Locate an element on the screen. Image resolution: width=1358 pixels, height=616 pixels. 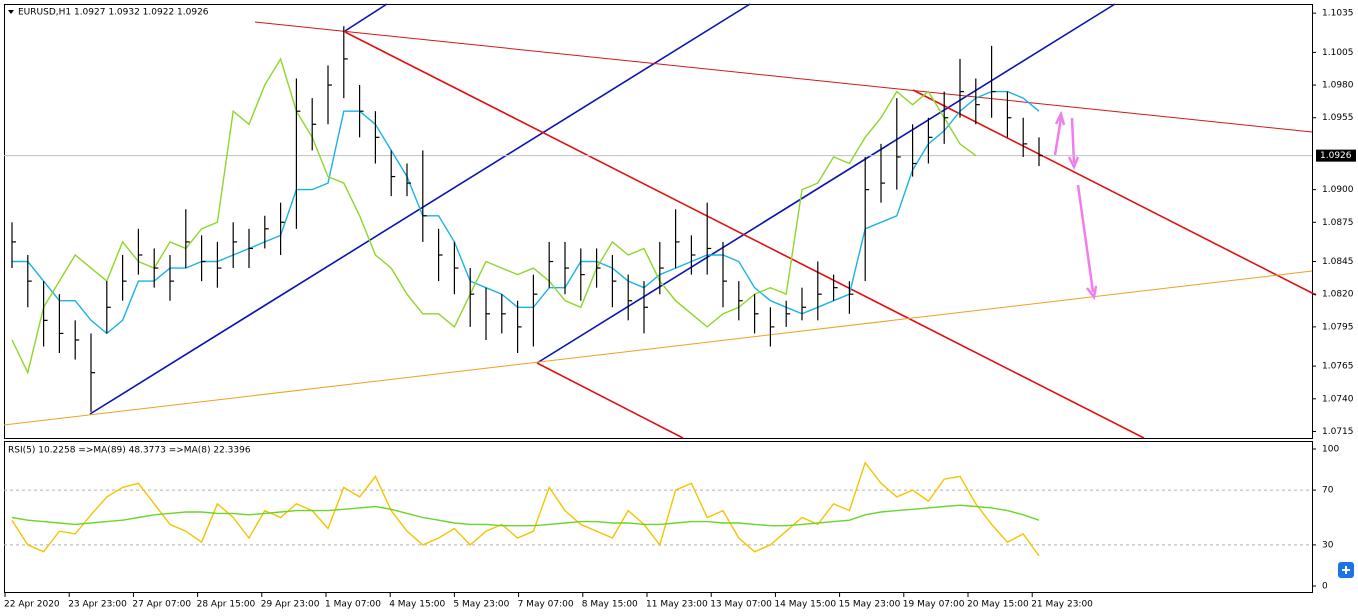
x-tick-label: 5 May 23:00 is located at coordinates (481, 605).